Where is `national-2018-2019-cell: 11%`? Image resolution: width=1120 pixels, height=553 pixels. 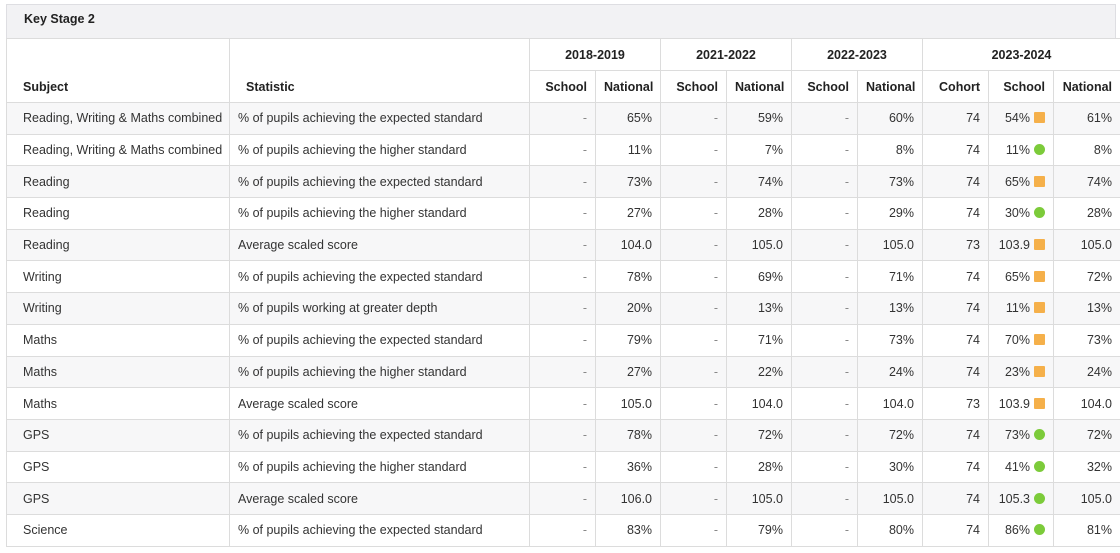 national-2018-2019-cell: 11% is located at coordinates (628, 150).